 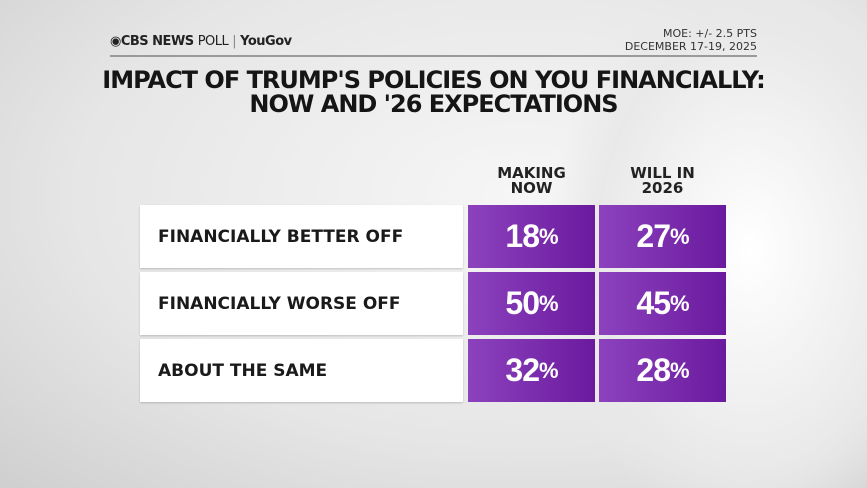 I want to click on value-cell: 28%, so click(x=662, y=370).